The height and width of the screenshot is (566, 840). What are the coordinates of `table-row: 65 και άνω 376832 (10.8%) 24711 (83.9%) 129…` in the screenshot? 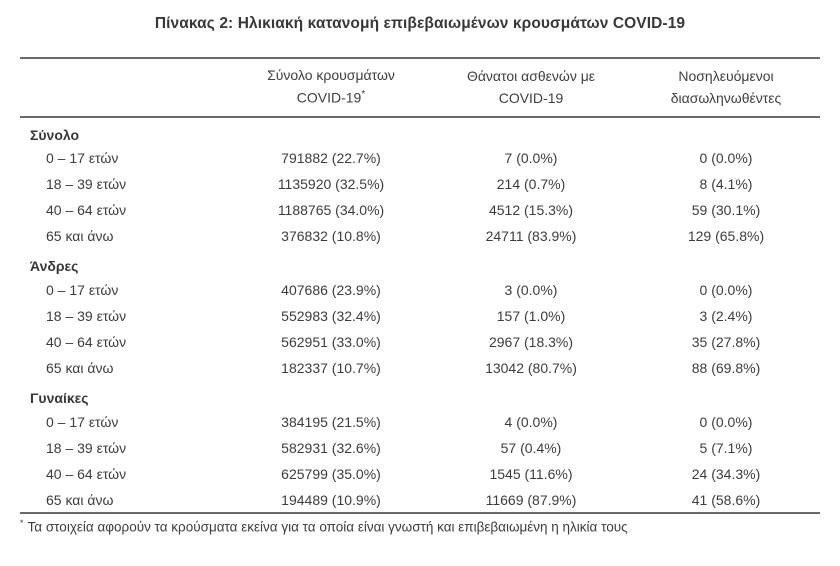 It's located at (420, 236).